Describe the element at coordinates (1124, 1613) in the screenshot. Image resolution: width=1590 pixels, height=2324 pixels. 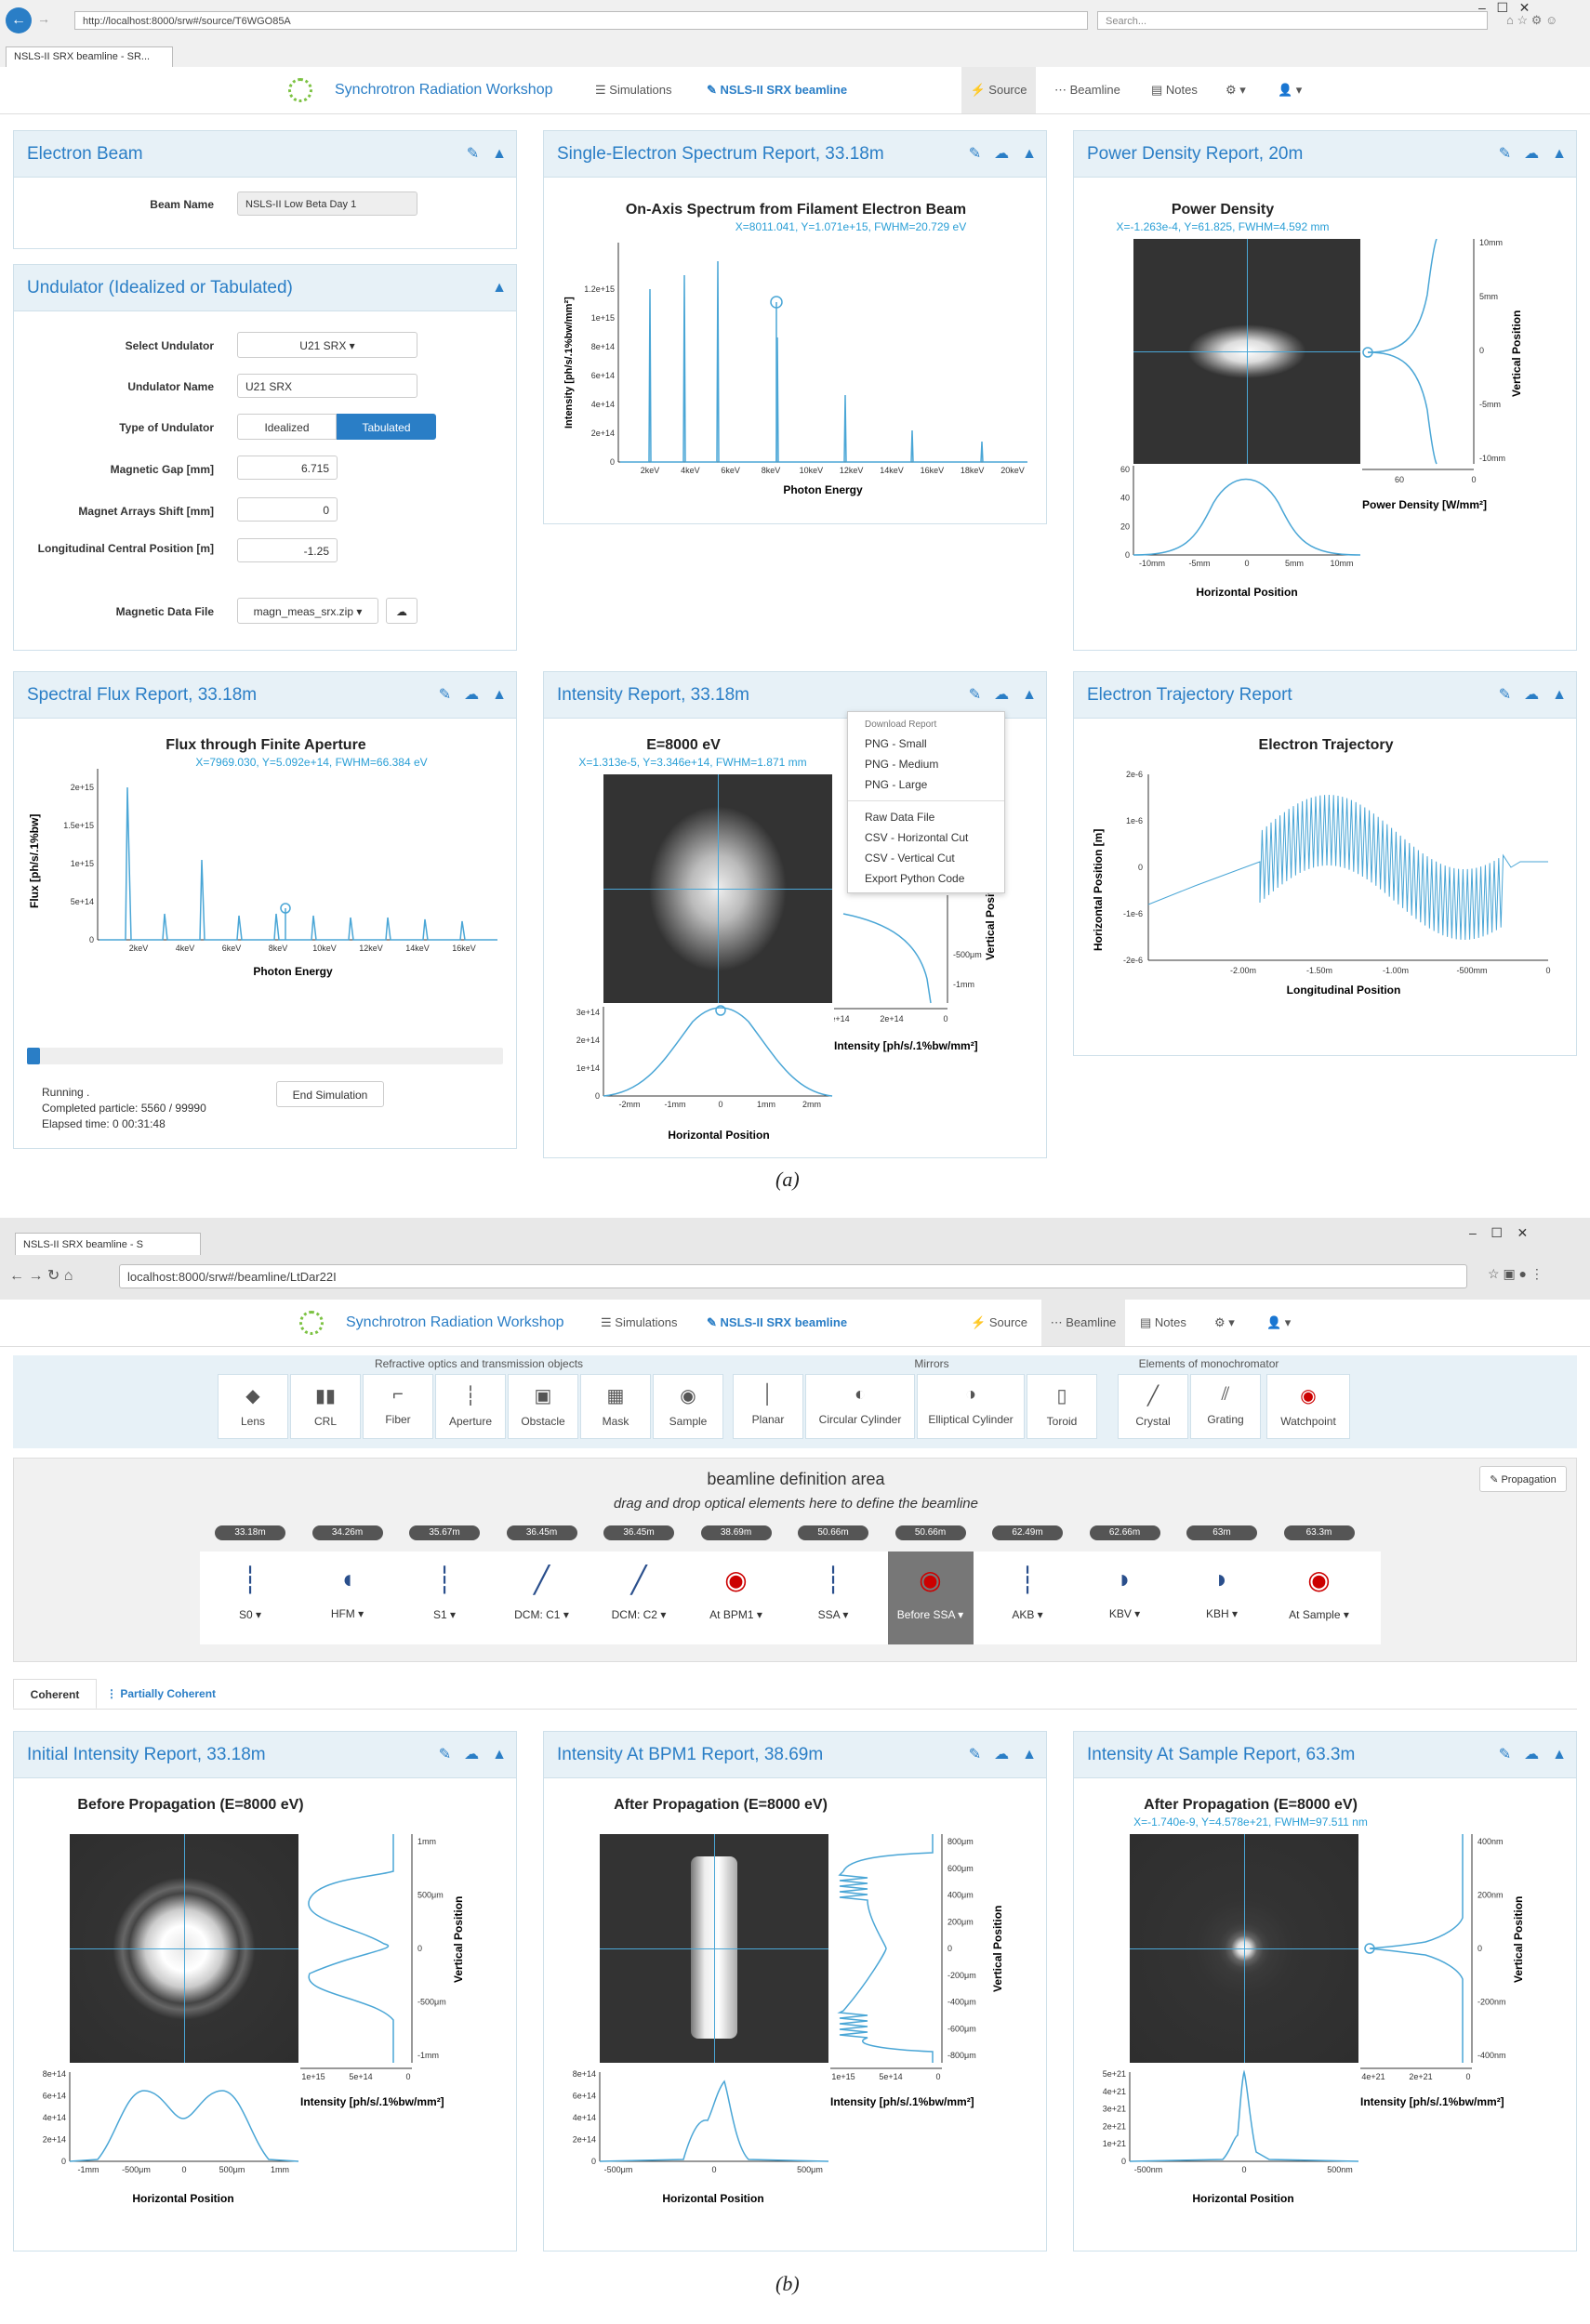
I see `element-name: KBV ▾` at that location.